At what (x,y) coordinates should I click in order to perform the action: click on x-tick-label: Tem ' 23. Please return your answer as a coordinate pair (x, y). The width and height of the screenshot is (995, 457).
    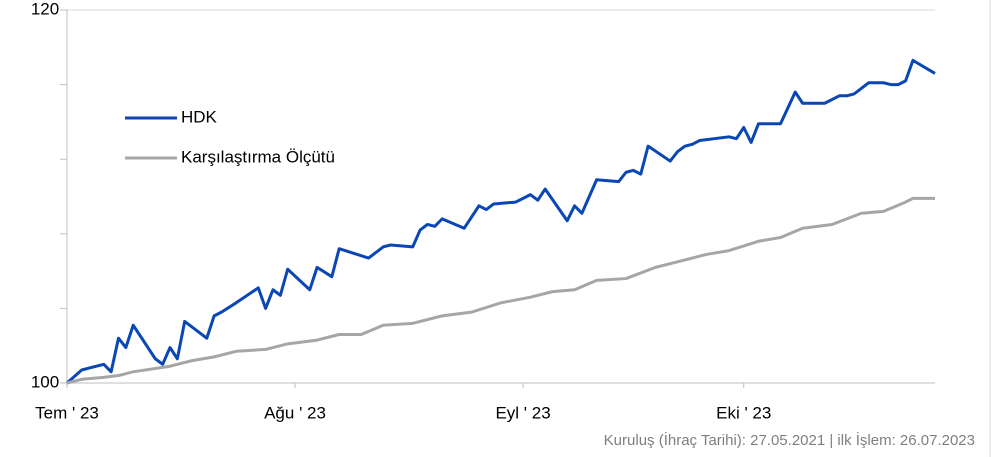
    Looking at the image, I should click on (67, 412).